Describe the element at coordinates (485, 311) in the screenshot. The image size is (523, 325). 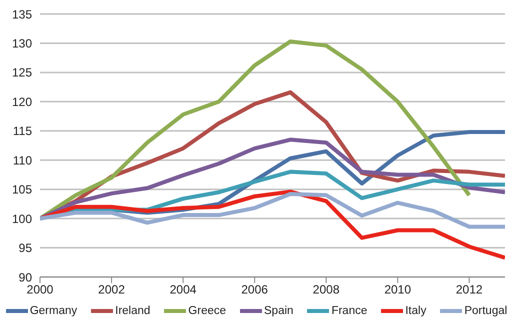
I see `legend-label: Portugal` at that location.